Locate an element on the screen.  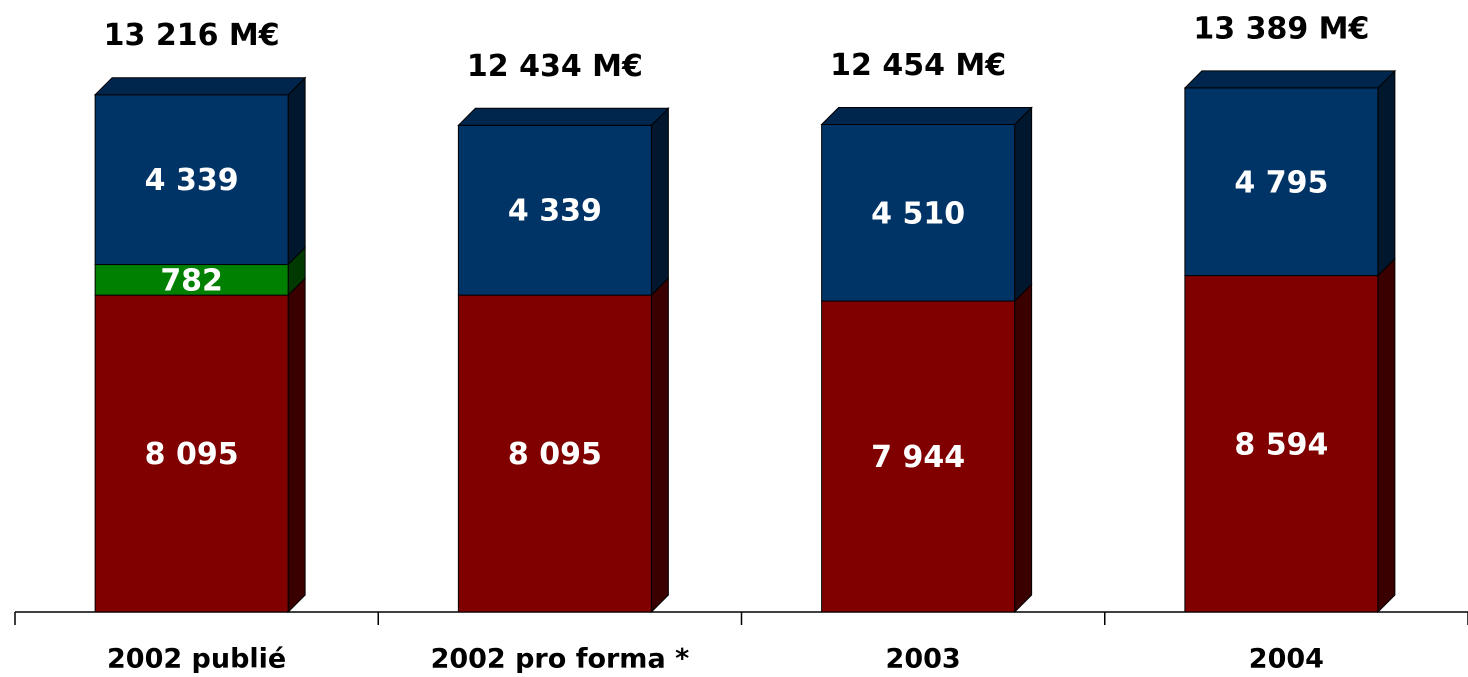
value-label: 4 795 is located at coordinates (1281, 182).